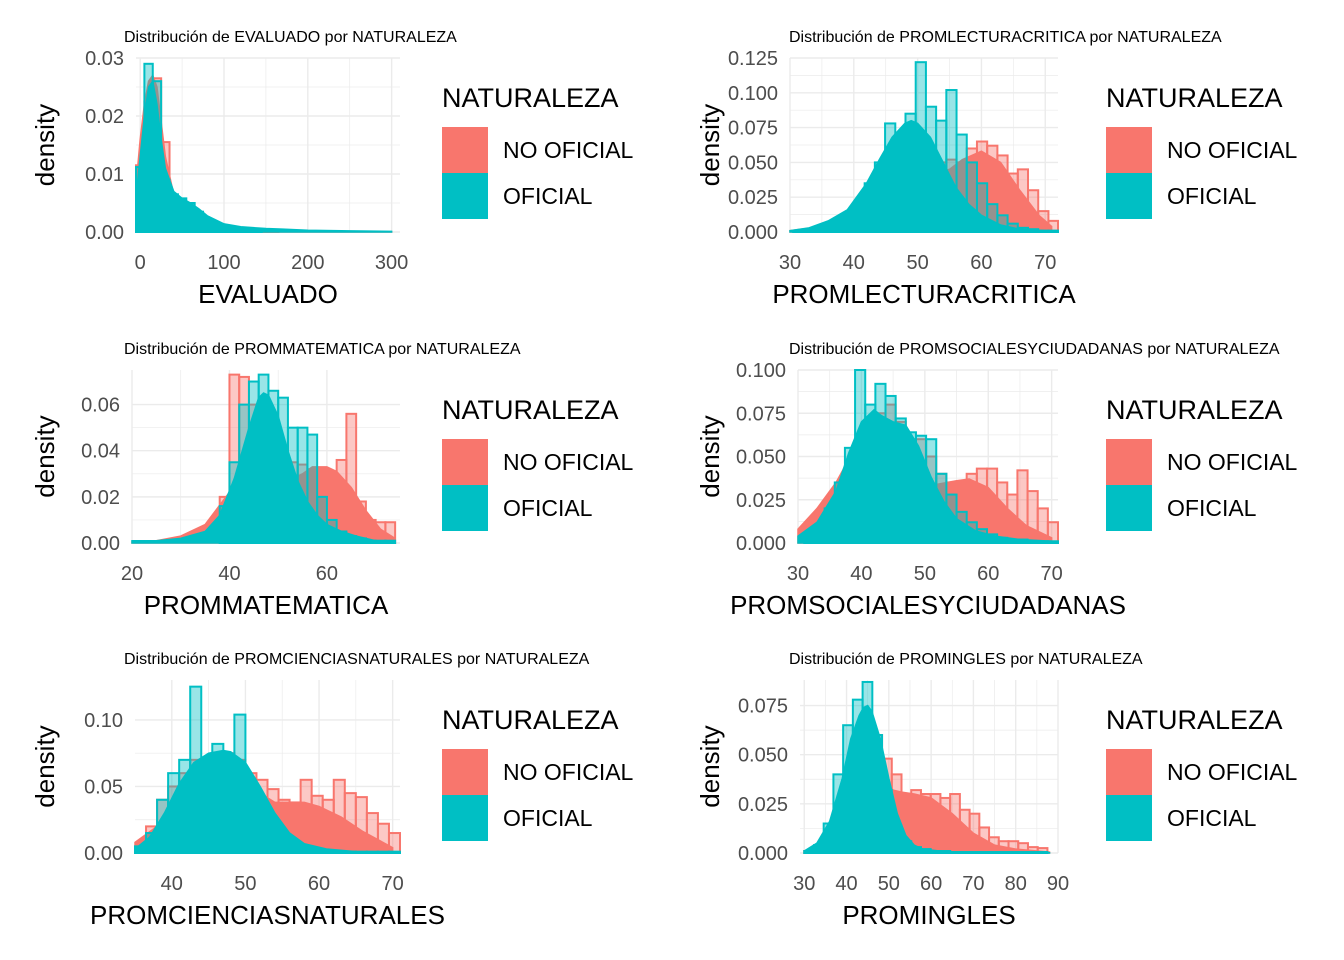 The image size is (1344, 960). Describe the element at coordinates (753, 59) in the screenshot. I see `y-tick-label: 0.125` at that location.